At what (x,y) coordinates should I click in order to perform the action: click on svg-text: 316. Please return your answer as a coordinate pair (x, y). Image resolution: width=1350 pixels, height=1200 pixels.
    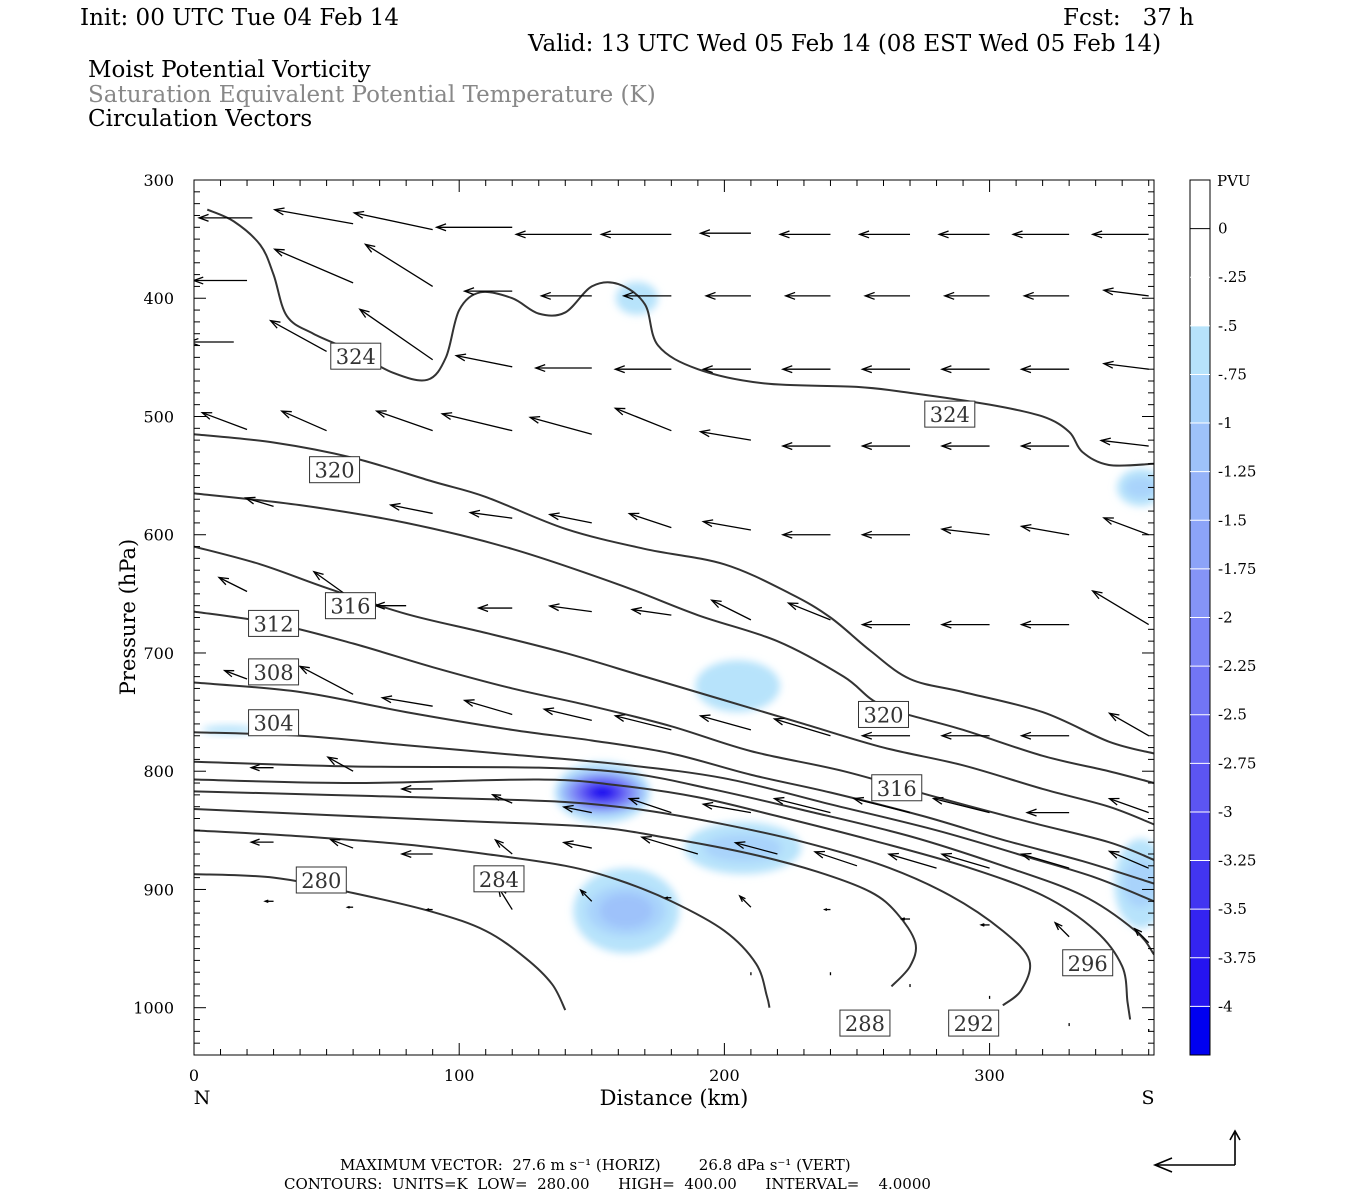
    Looking at the image, I should click on (350, 607).